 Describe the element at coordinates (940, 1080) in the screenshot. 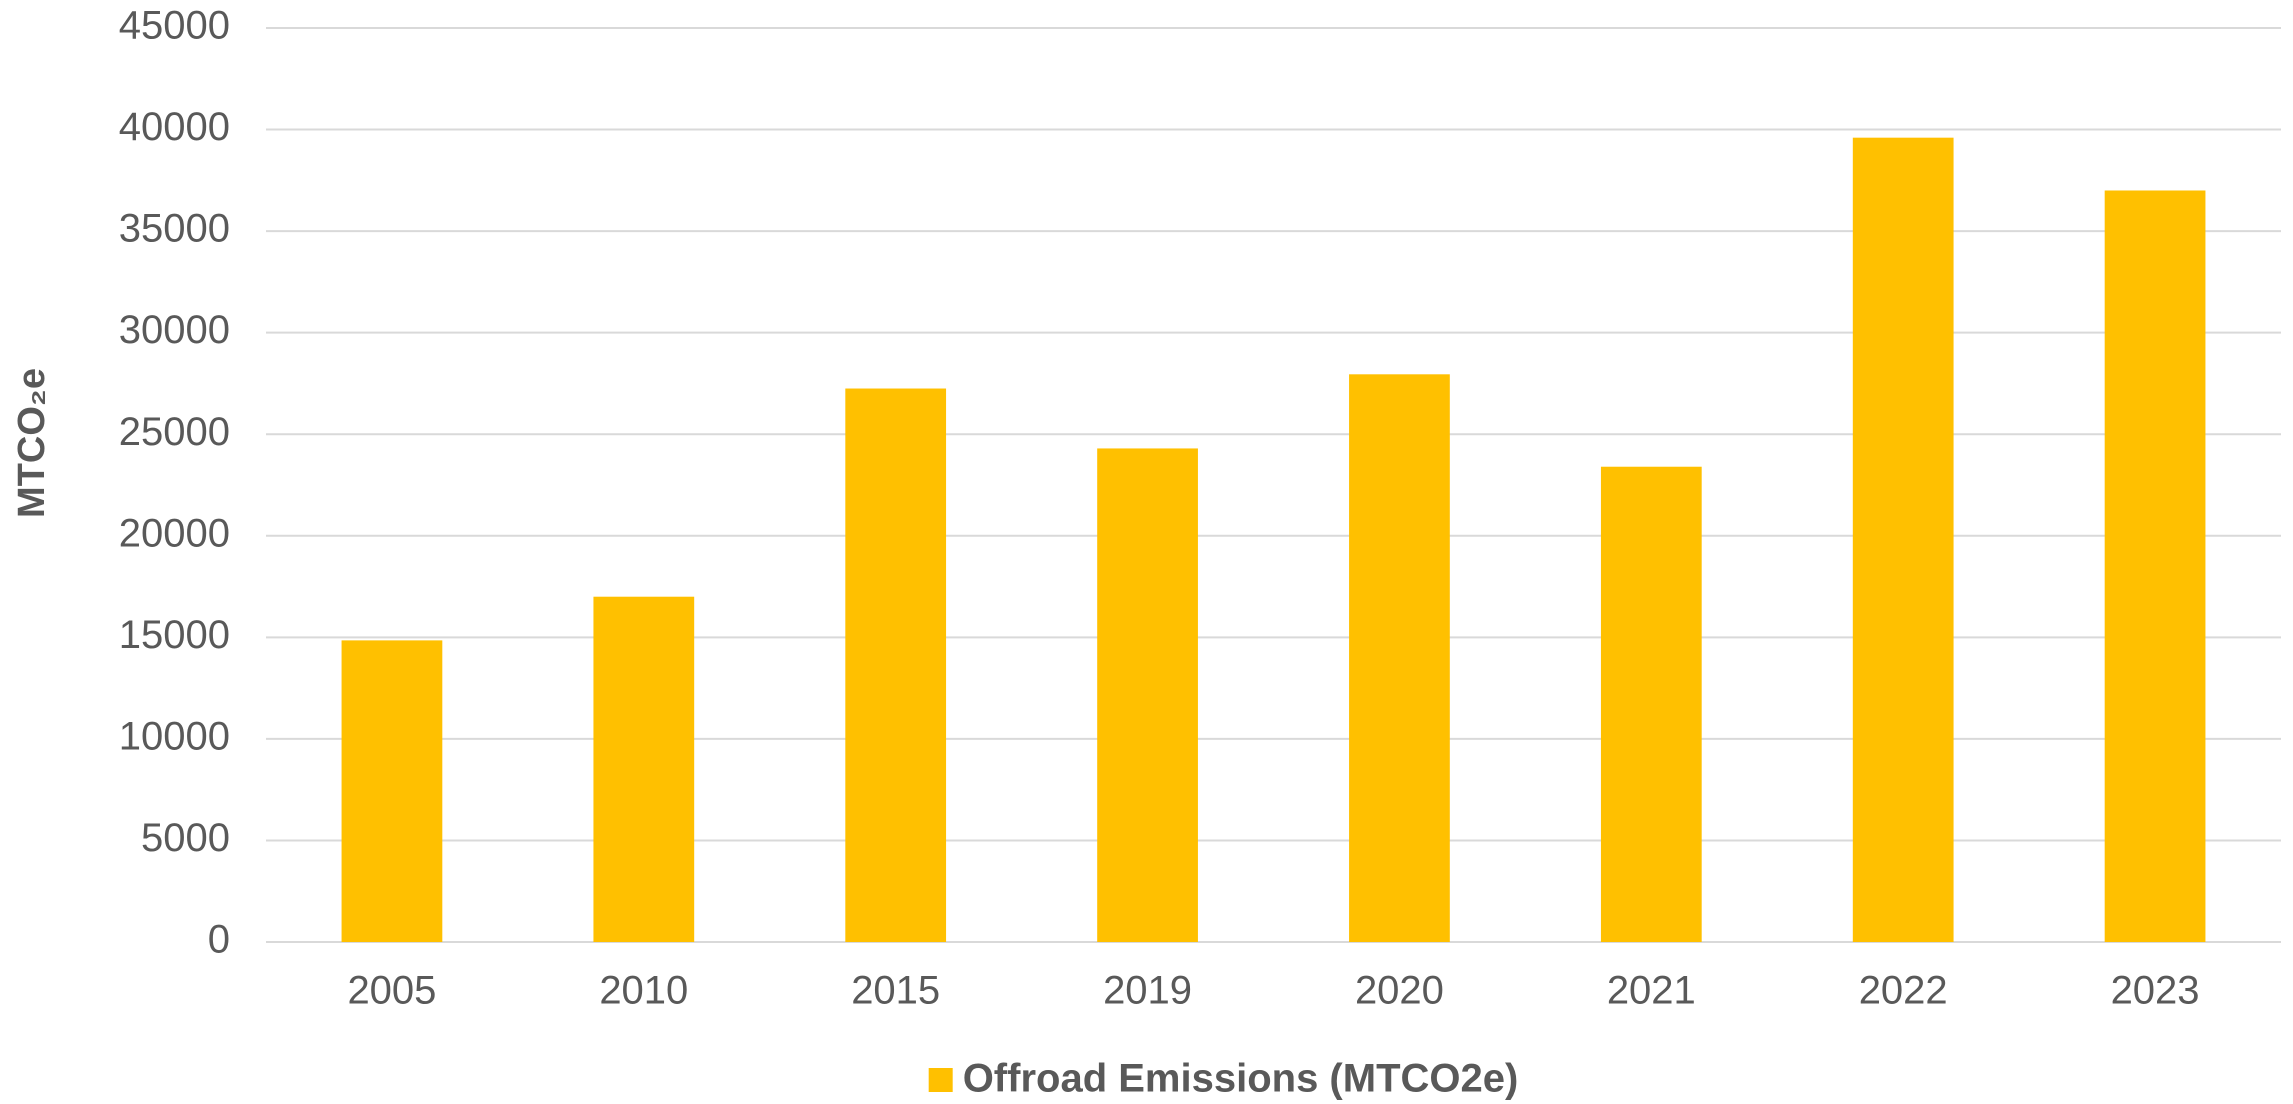

I see `legend-swatch` at that location.